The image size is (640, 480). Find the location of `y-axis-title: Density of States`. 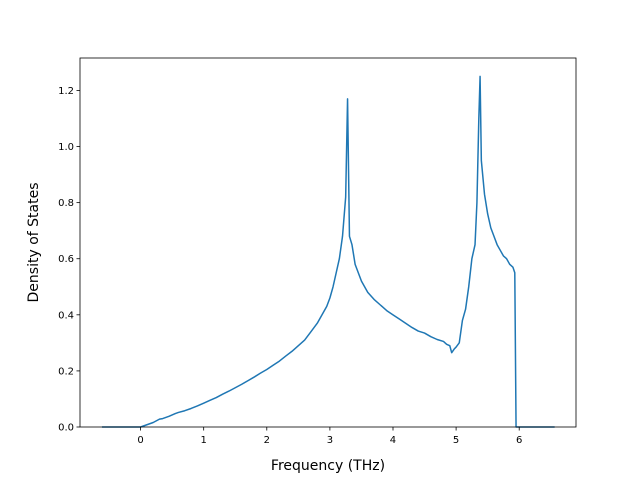

y-axis-title: Density of States is located at coordinates (34, 243).